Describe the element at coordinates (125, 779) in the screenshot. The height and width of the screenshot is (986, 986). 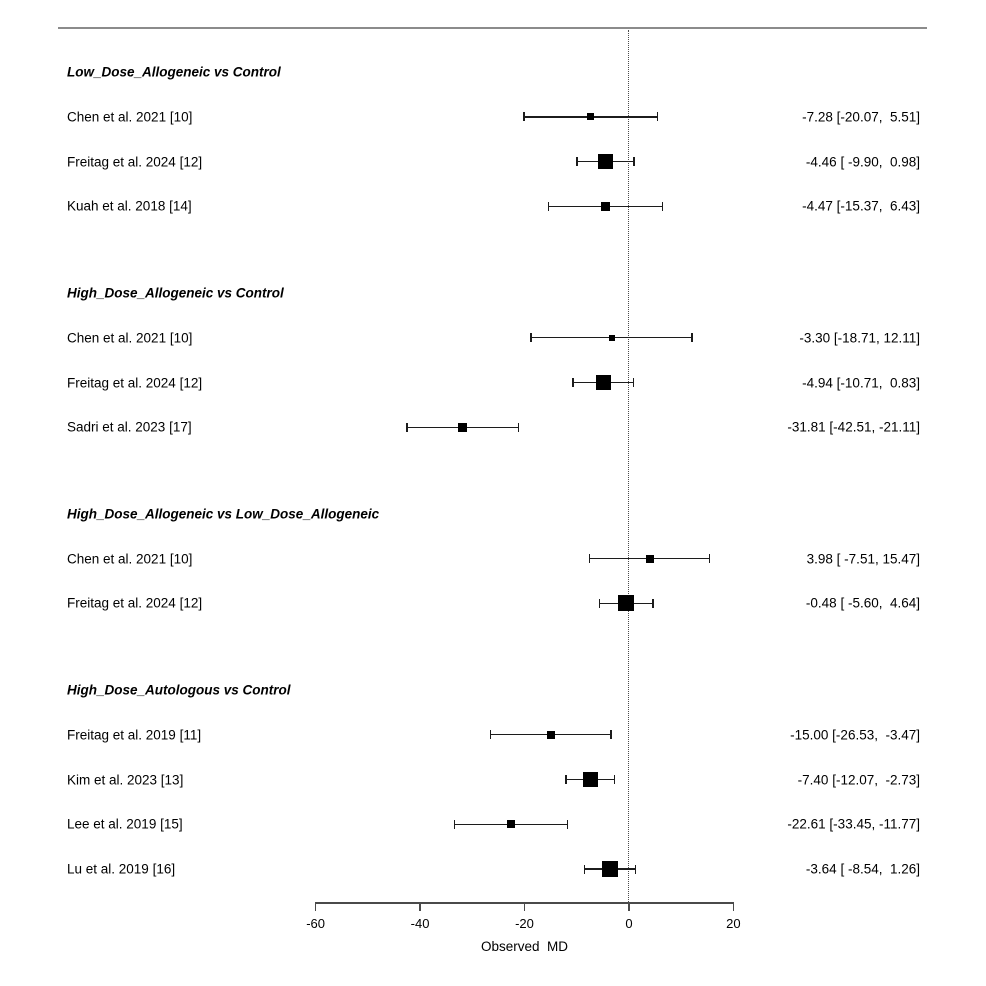
I see `study-label: Kim et al. 2023 [13]` at that location.